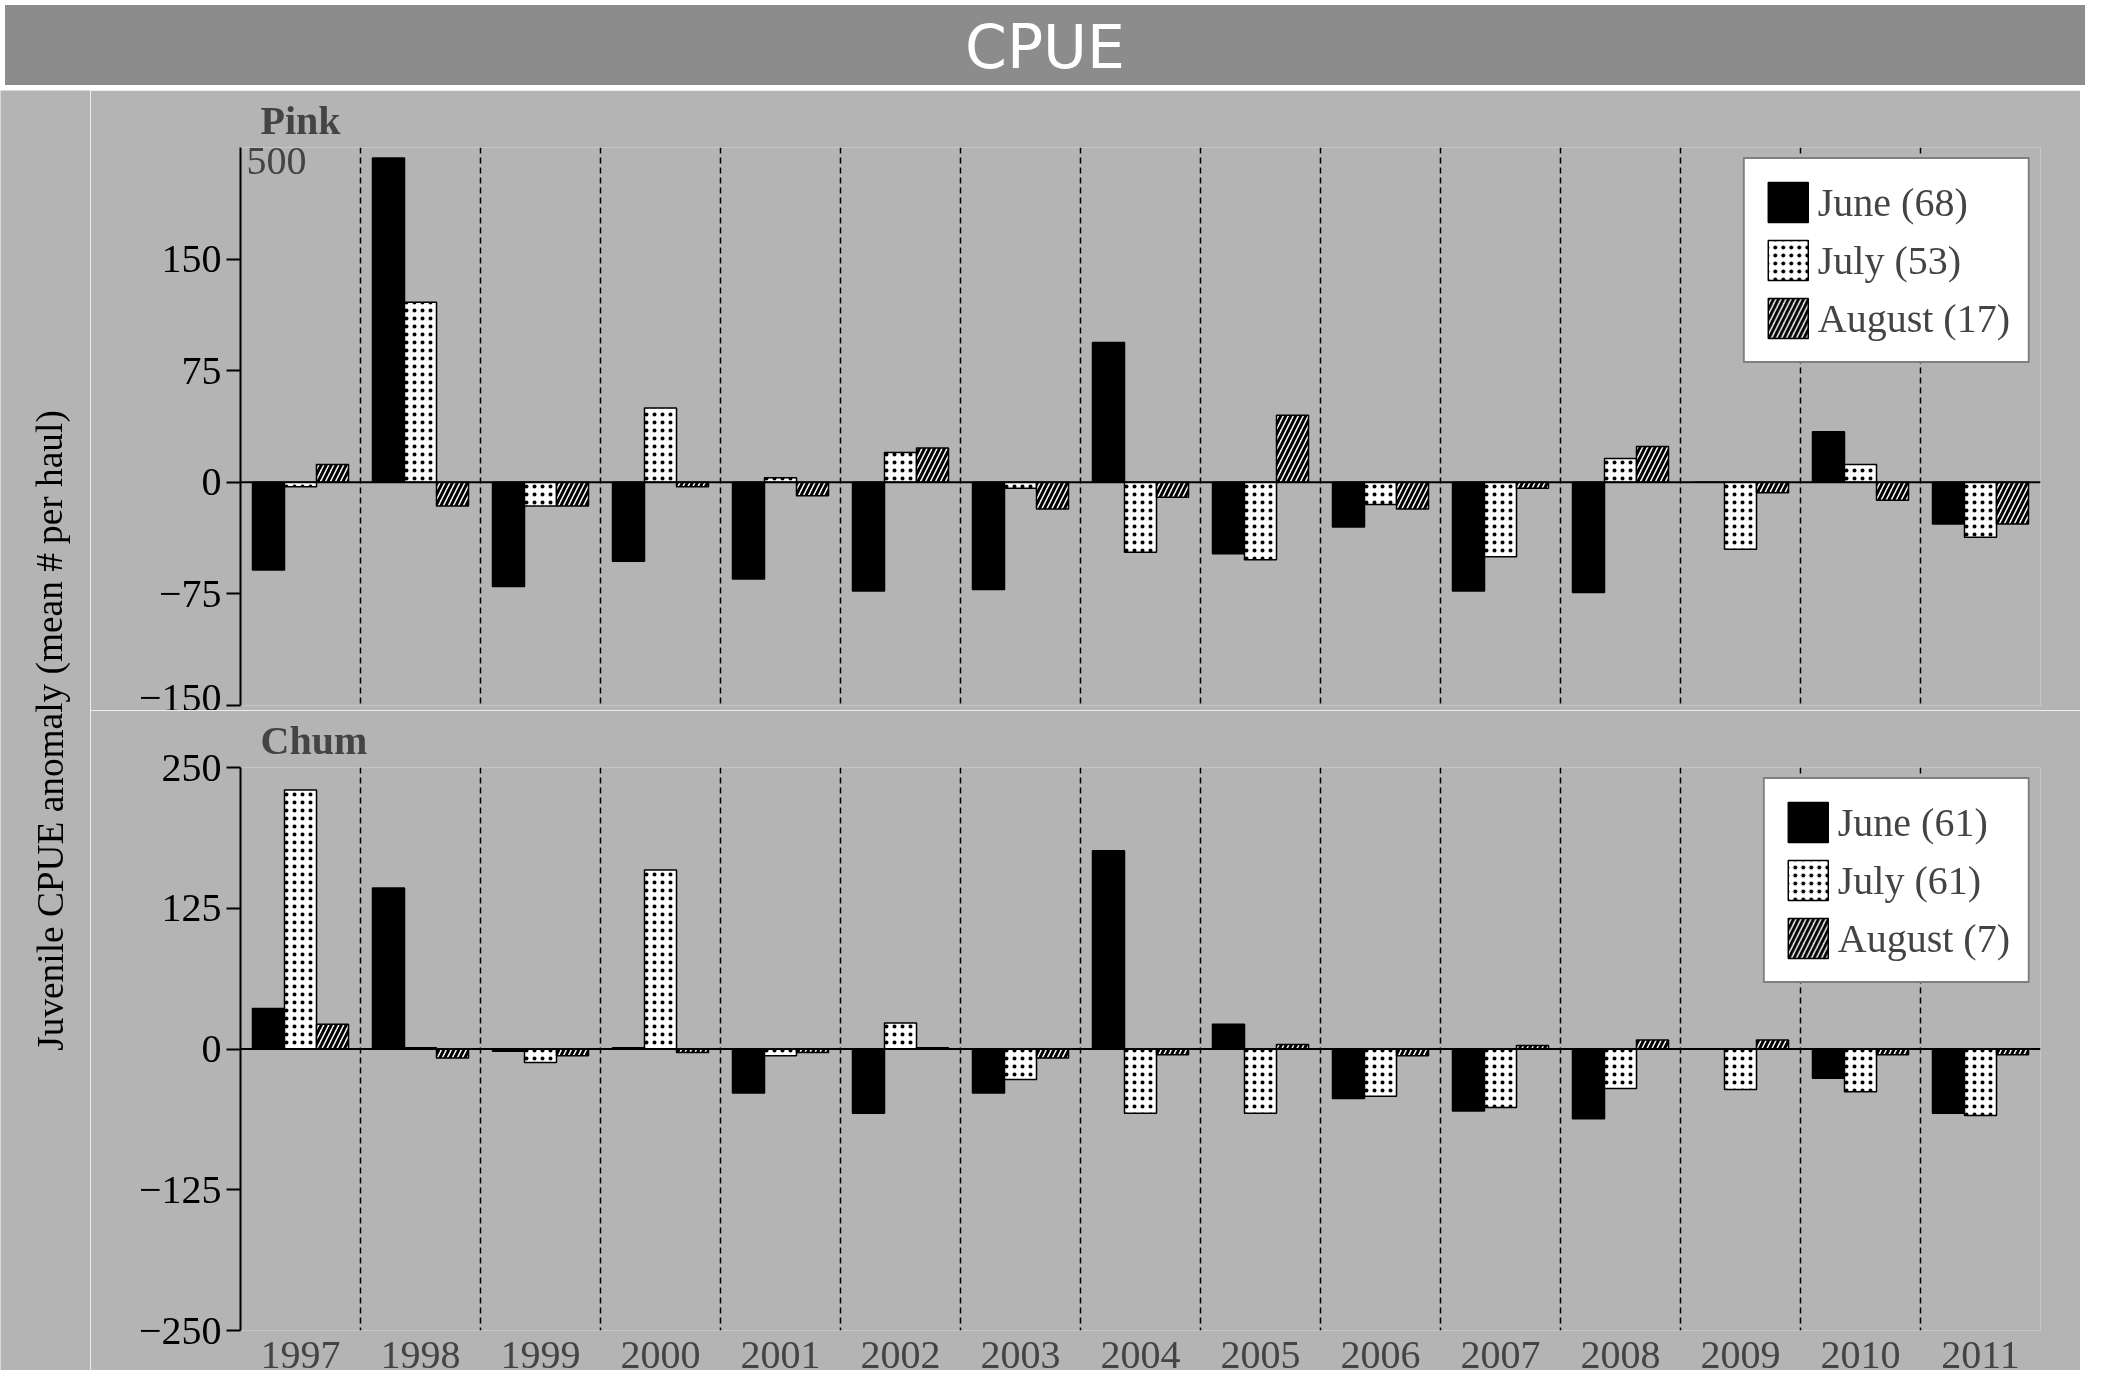 Image resolution: width=2128 pixels, height=1390 pixels. I want to click on legend-label: August (17), so click(1913, 318).